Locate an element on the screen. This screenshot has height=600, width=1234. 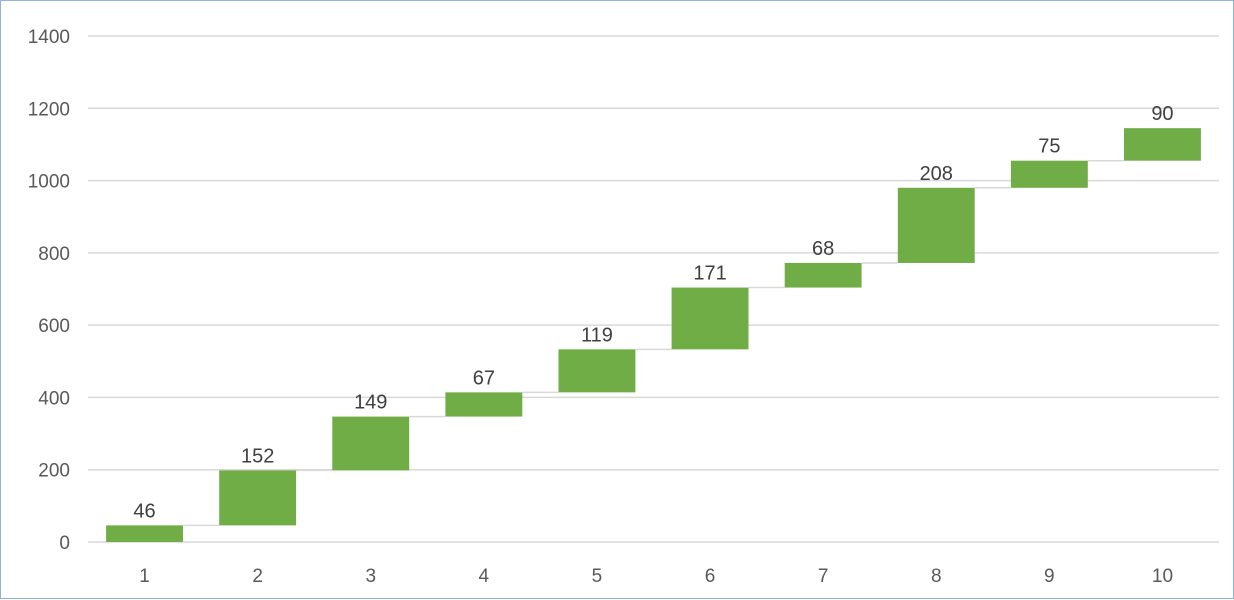
data-label: 67 is located at coordinates (484, 378).